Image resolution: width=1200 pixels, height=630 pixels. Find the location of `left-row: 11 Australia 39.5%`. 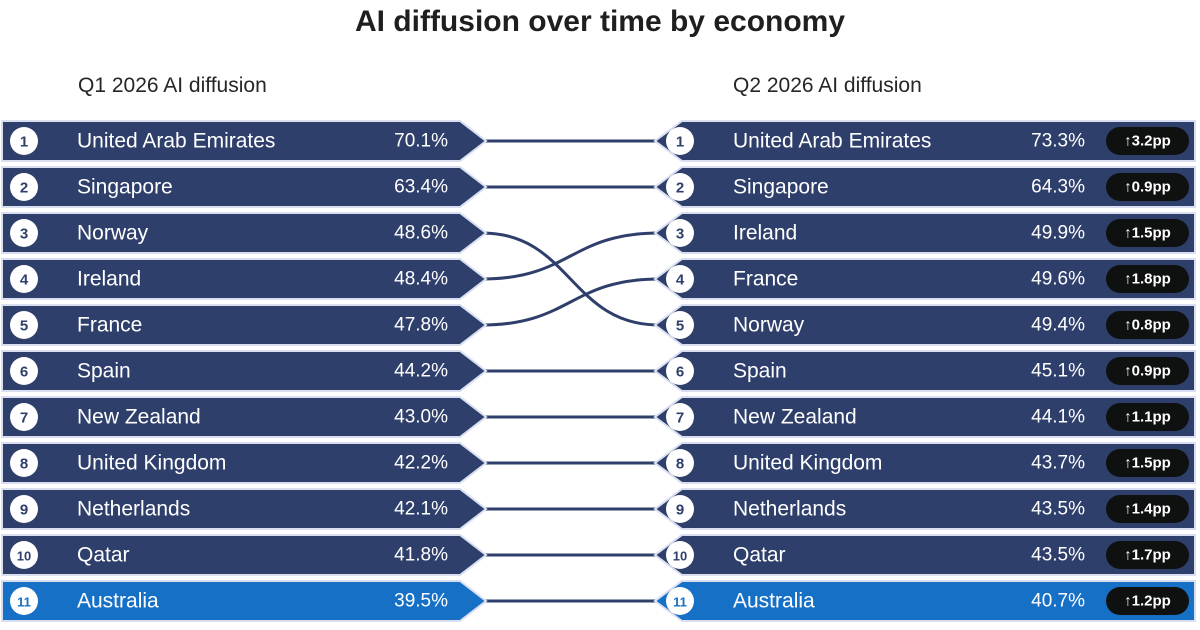

left-row: 11 Australia 39.5% is located at coordinates (244, 601).